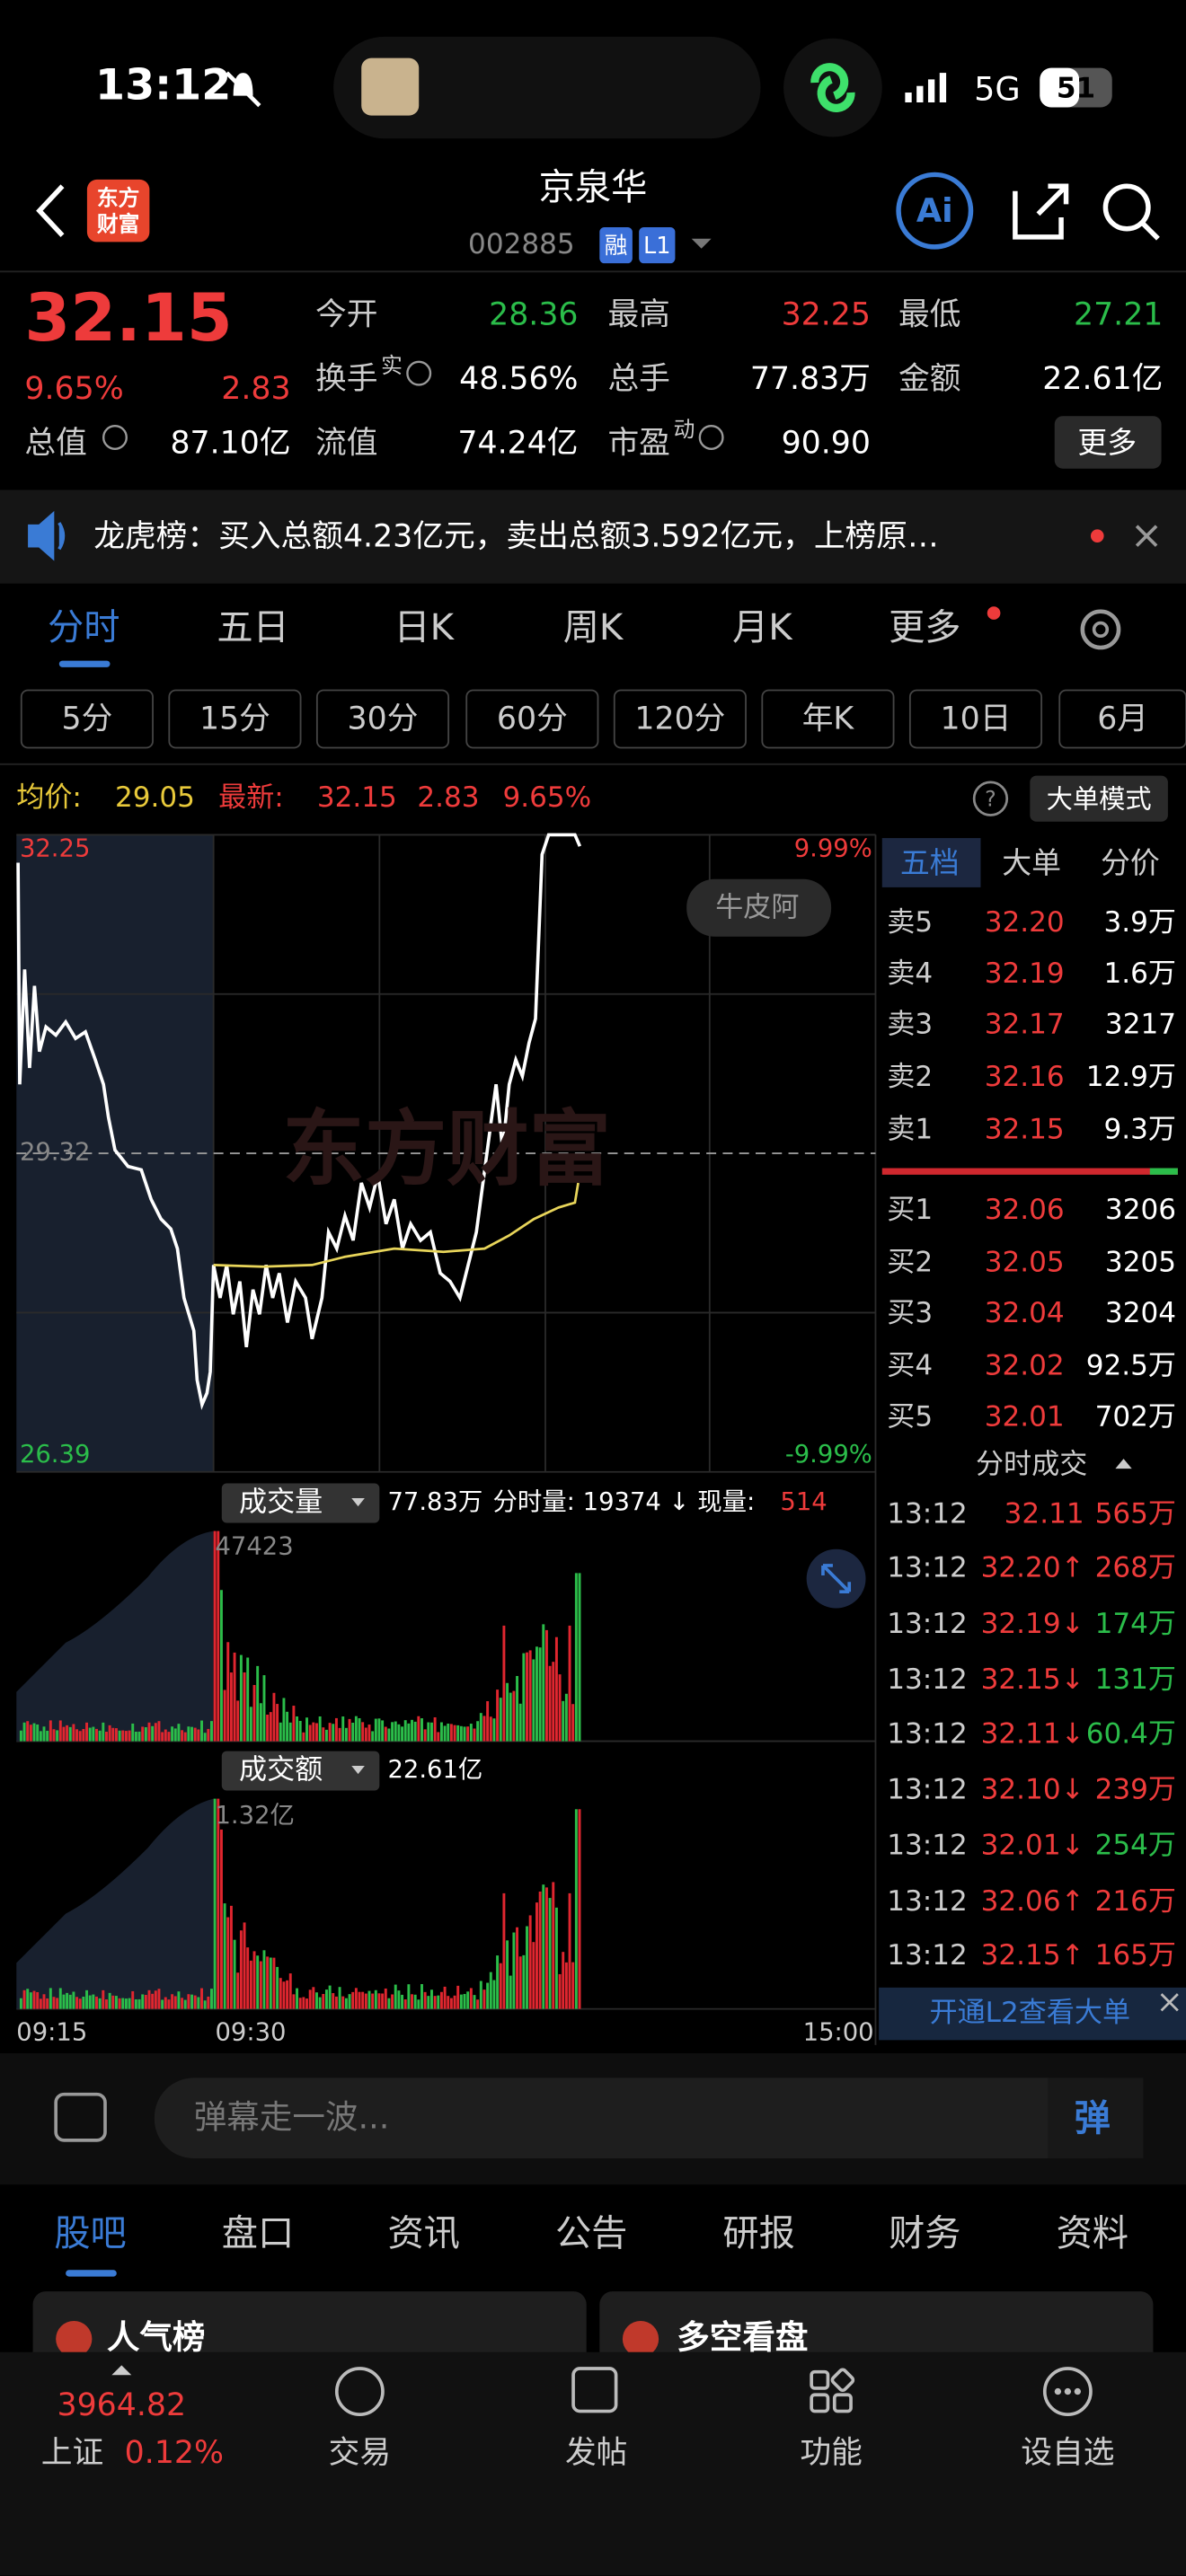 The image size is (1186, 2576). Describe the element at coordinates (1123, 1464) in the screenshot. I see `trades-toggle` at that location.